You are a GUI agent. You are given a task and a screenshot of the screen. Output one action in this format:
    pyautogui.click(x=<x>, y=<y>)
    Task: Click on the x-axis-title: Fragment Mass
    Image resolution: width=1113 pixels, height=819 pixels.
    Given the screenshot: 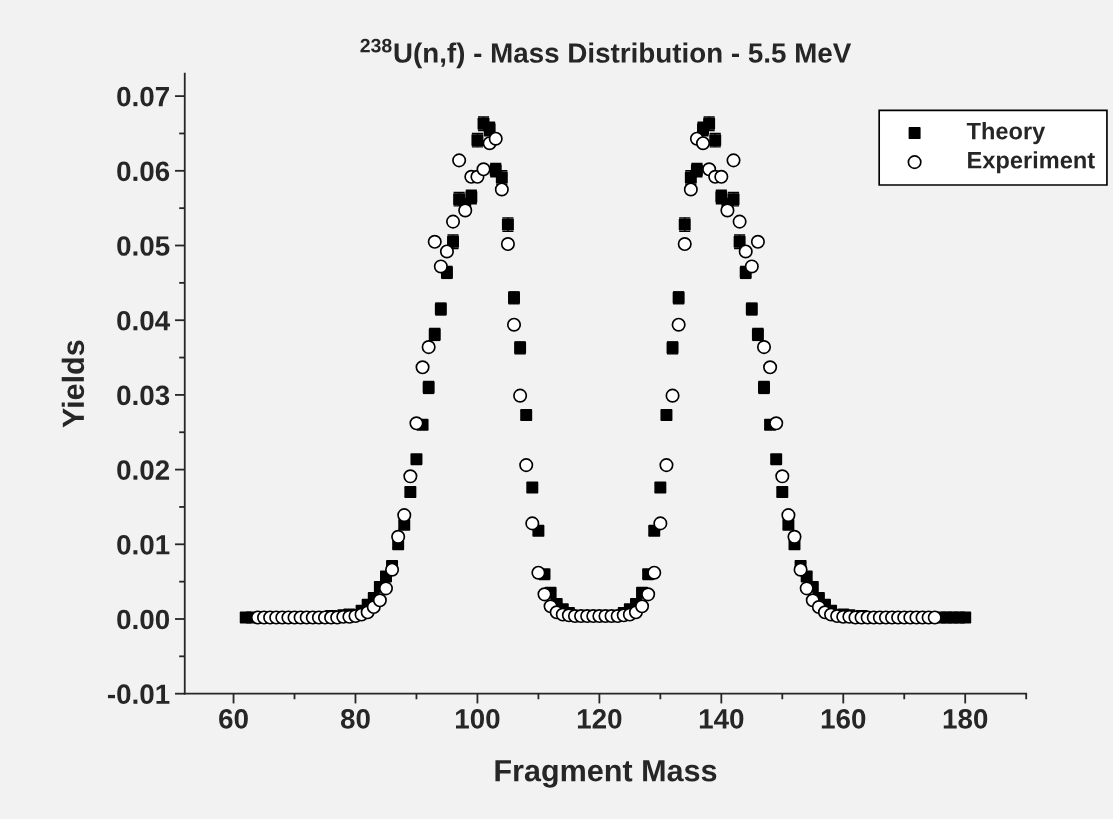 What is the action you would take?
    pyautogui.click(x=606, y=774)
    